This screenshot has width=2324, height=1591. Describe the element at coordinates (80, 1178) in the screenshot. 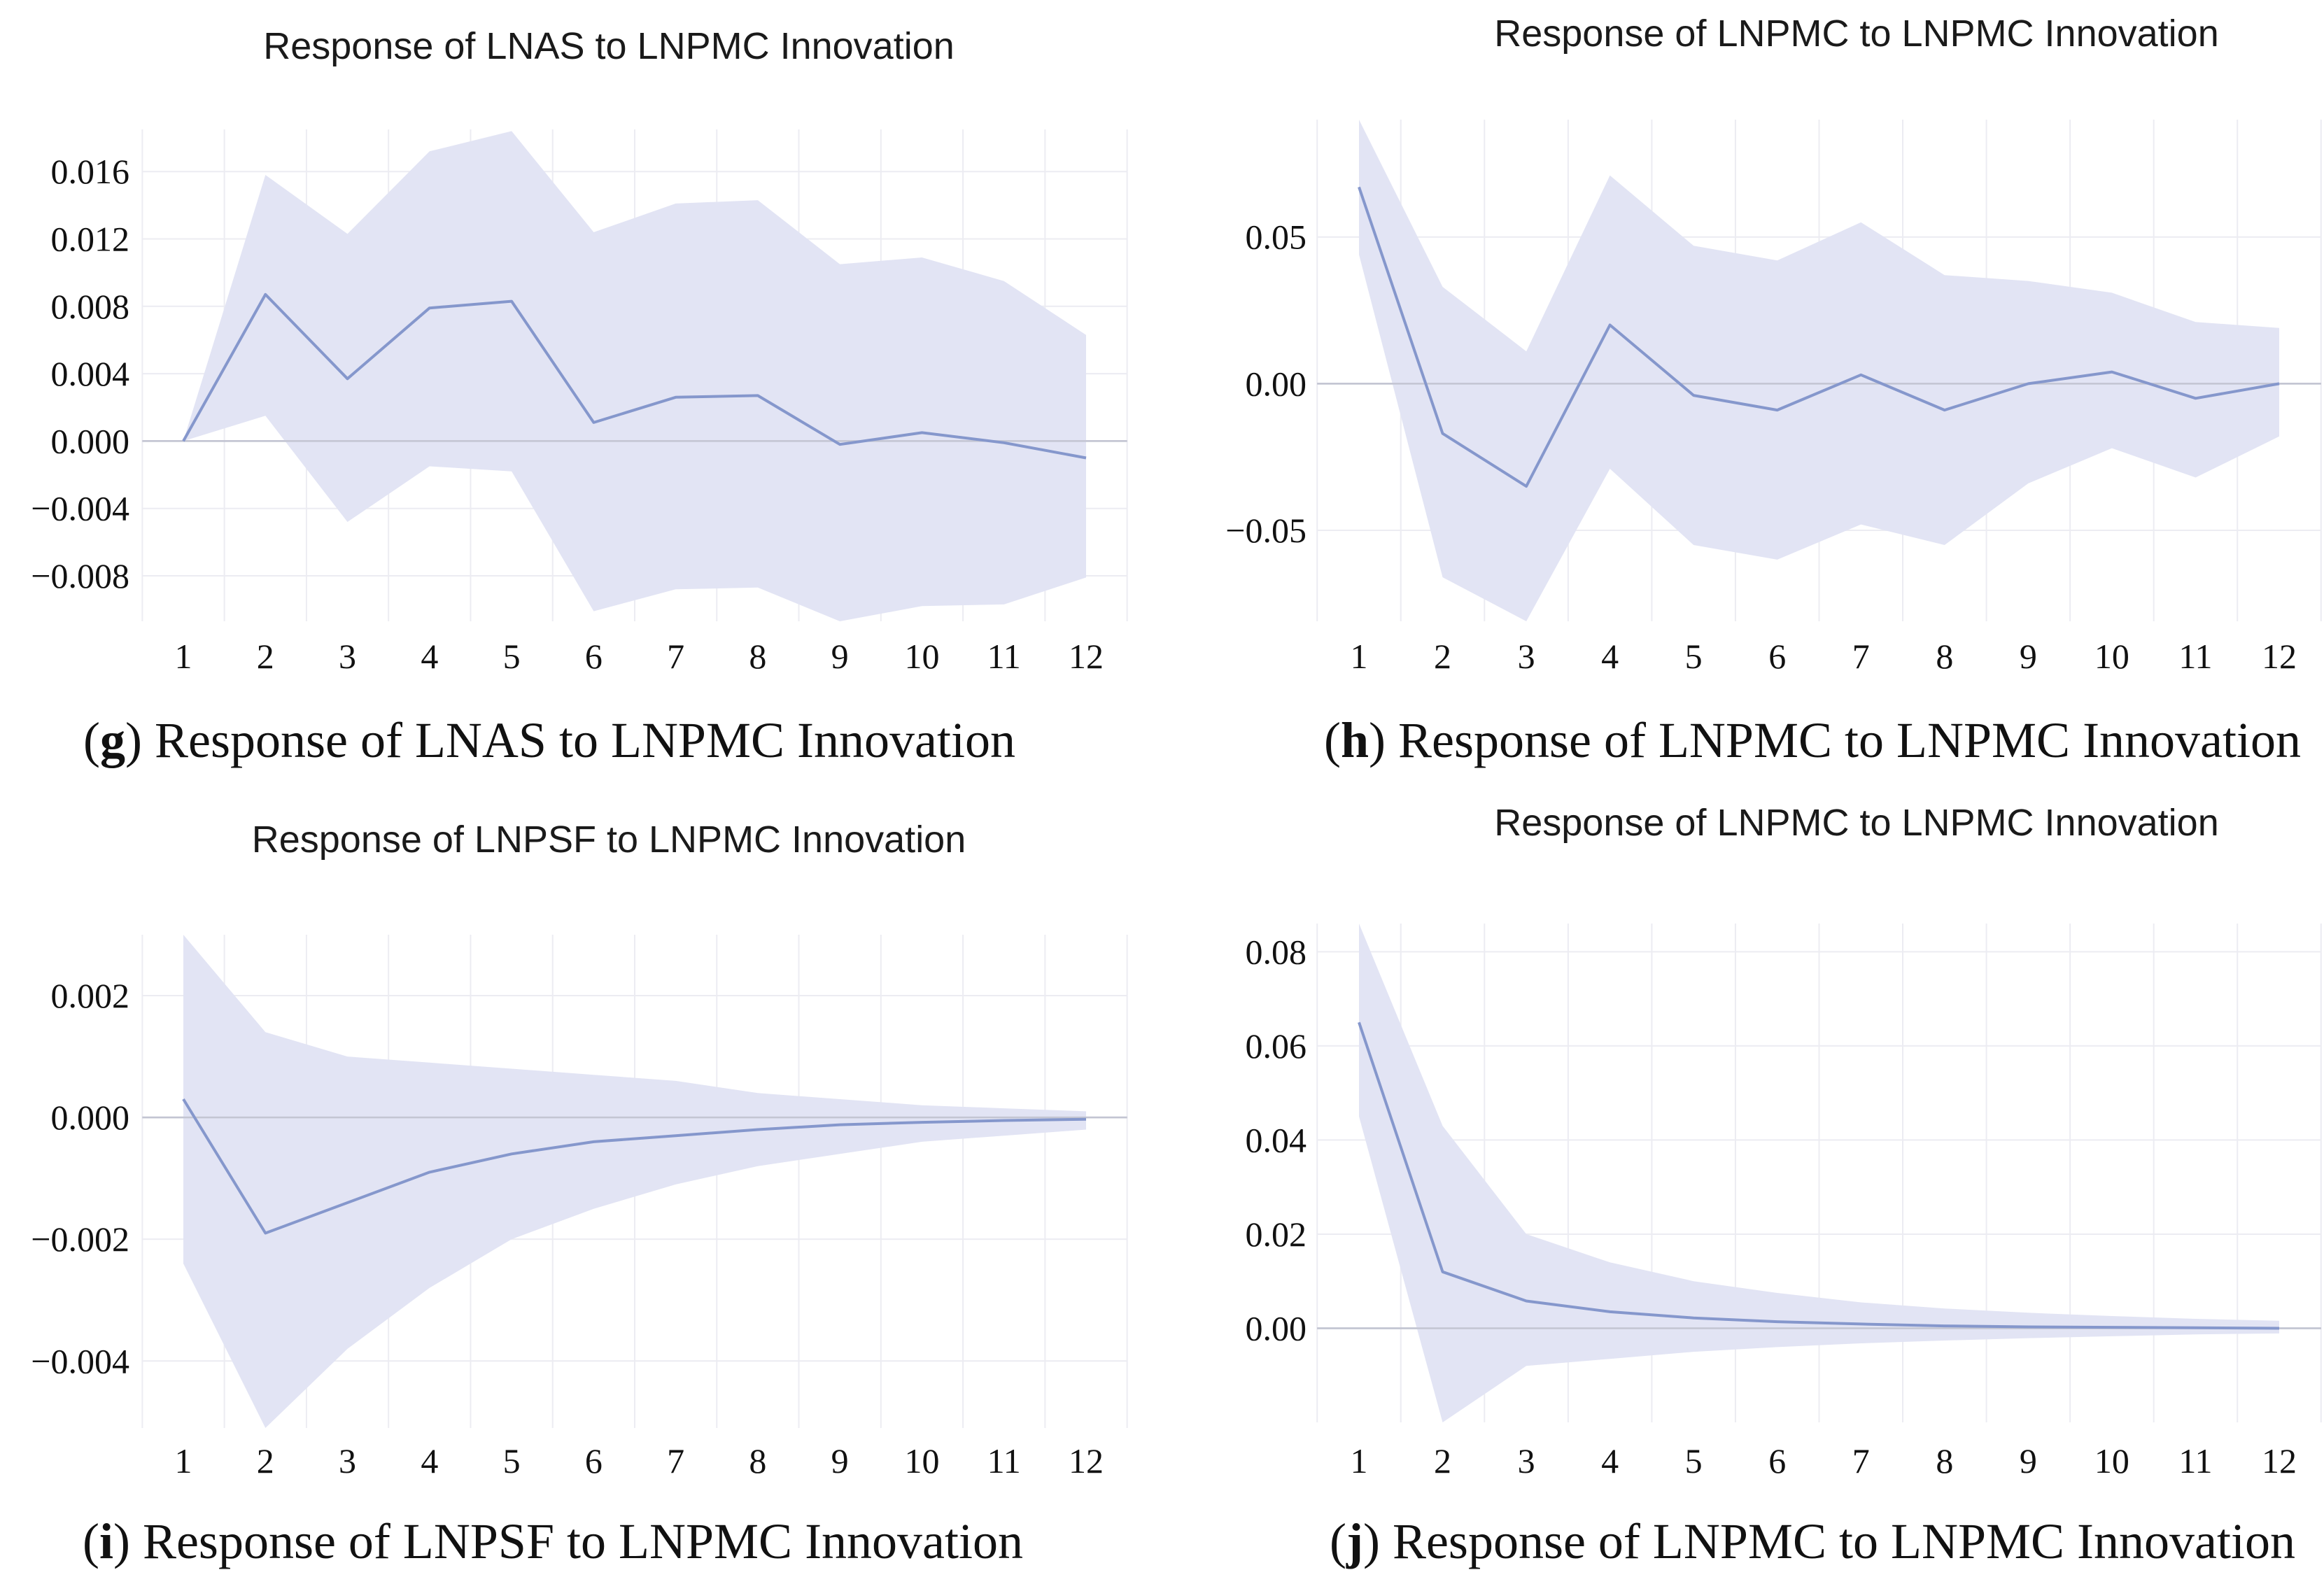

I see `y-tick-labels: 0.002 0.000 −0.002 −0.004` at that location.